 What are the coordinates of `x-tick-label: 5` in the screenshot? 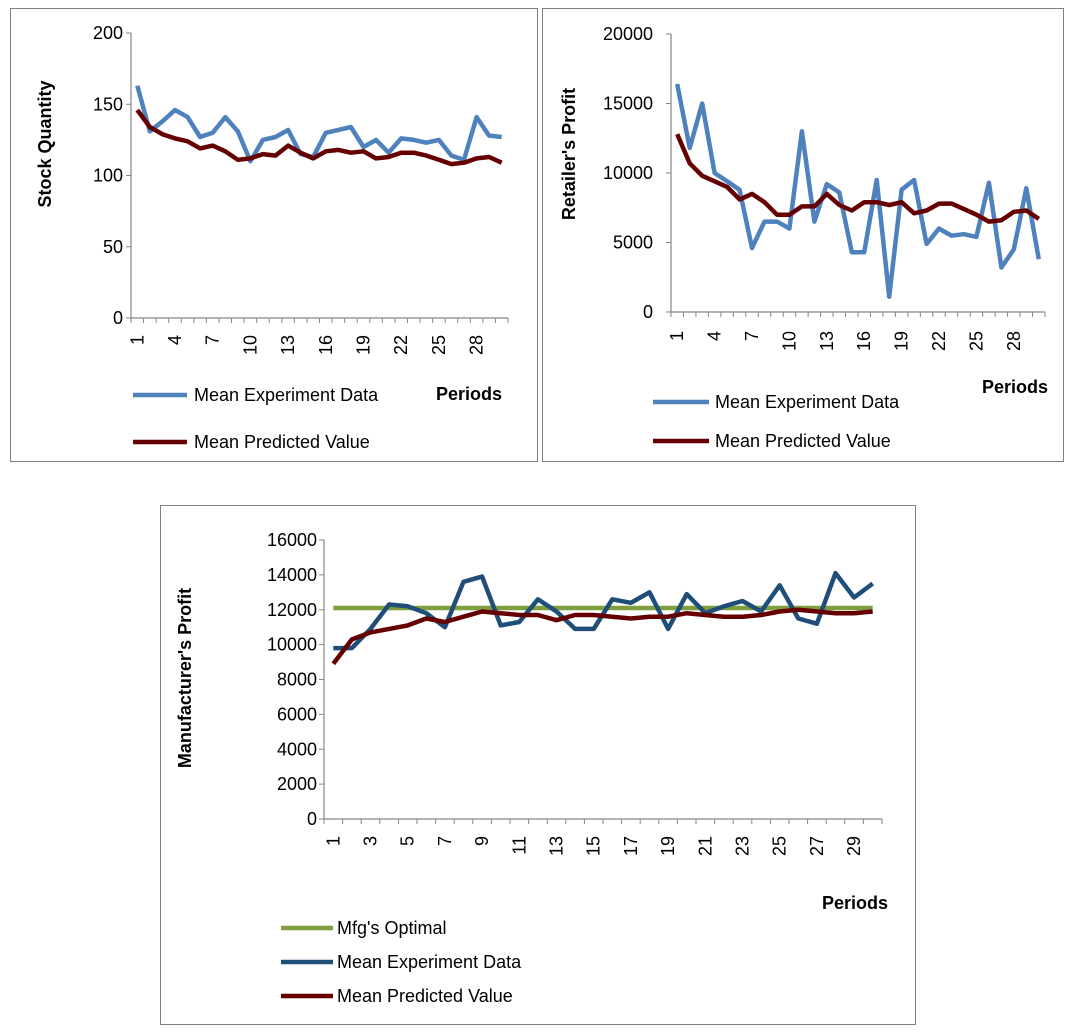 It's located at (408, 841).